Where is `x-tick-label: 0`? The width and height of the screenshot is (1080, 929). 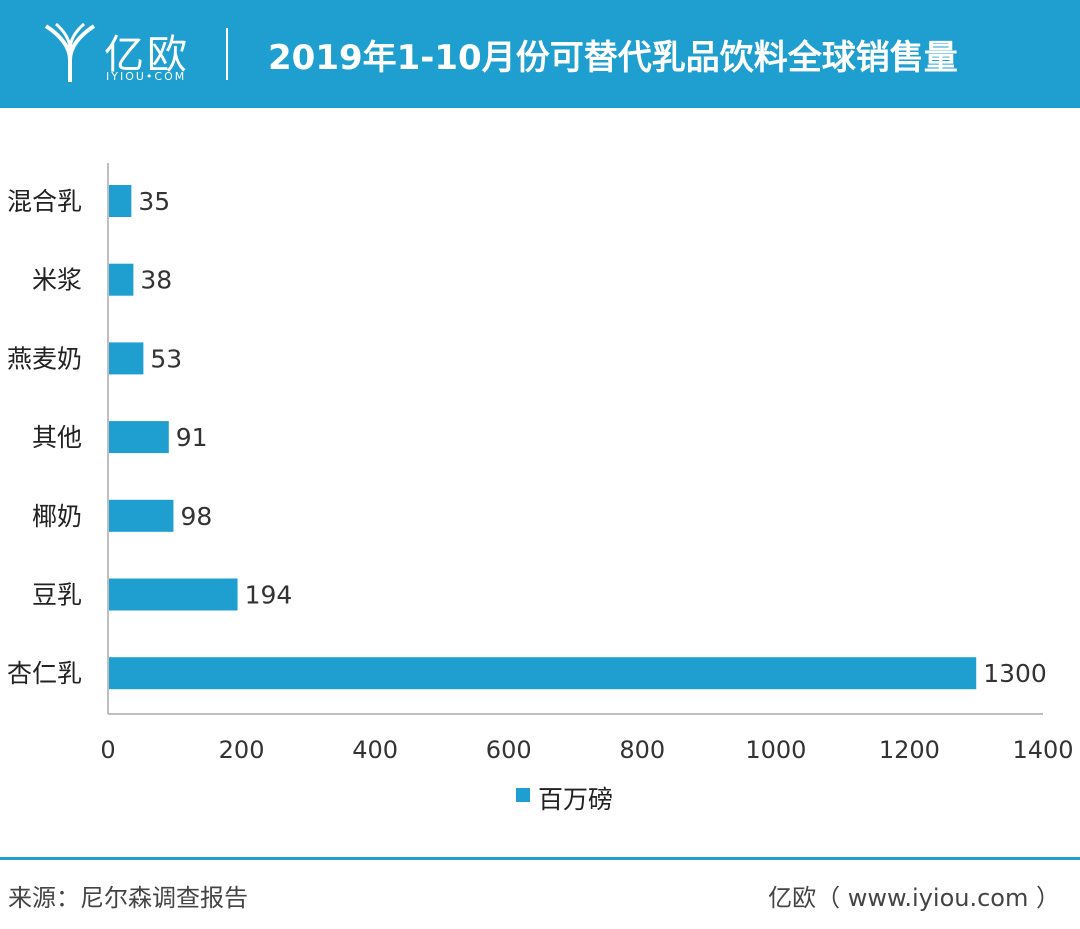 x-tick-label: 0 is located at coordinates (107, 750).